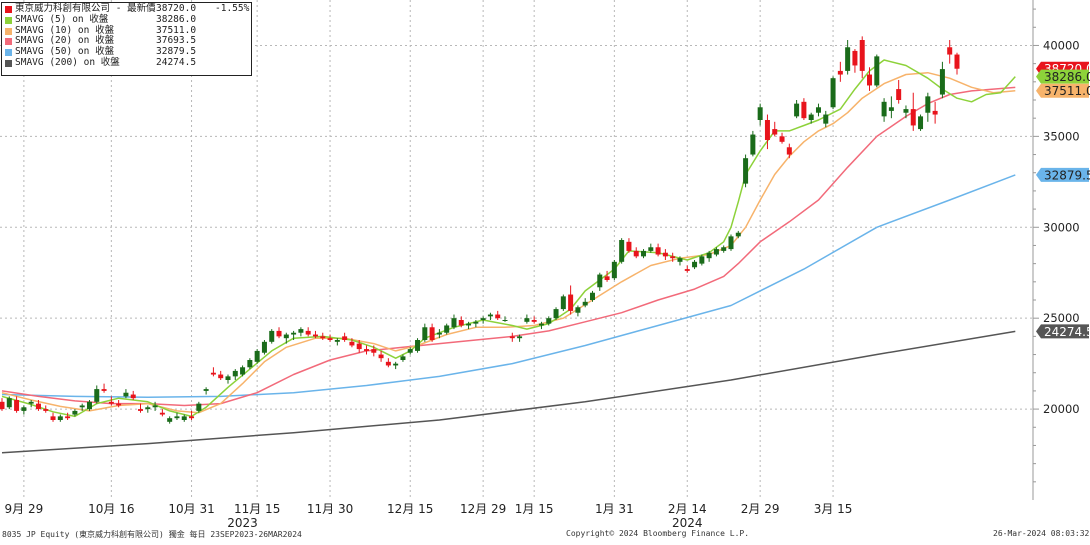  I want to click on legend-value: 37511.0, so click(176, 30).